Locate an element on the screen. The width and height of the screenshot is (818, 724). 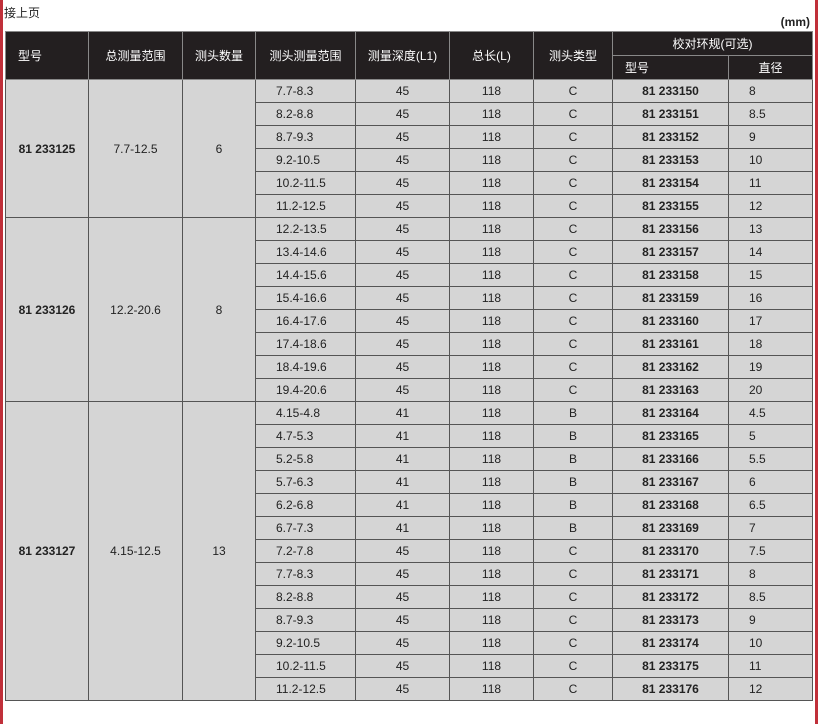
cell-head-range: 4.15-4.8 is located at coordinates (305, 413).